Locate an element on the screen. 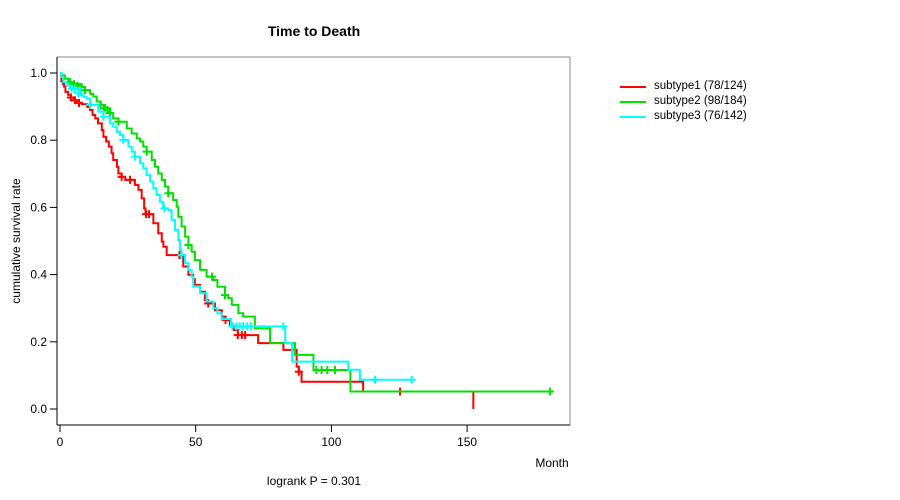 The width and height of the screenshot is (900, 500). y-tick-label: 0.4 is located at coordinates (38, 275).